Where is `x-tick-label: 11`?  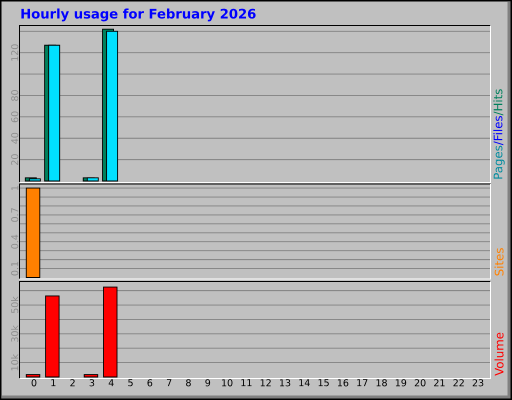
x-tick-label: 11 is located at coordinates (246, 382).